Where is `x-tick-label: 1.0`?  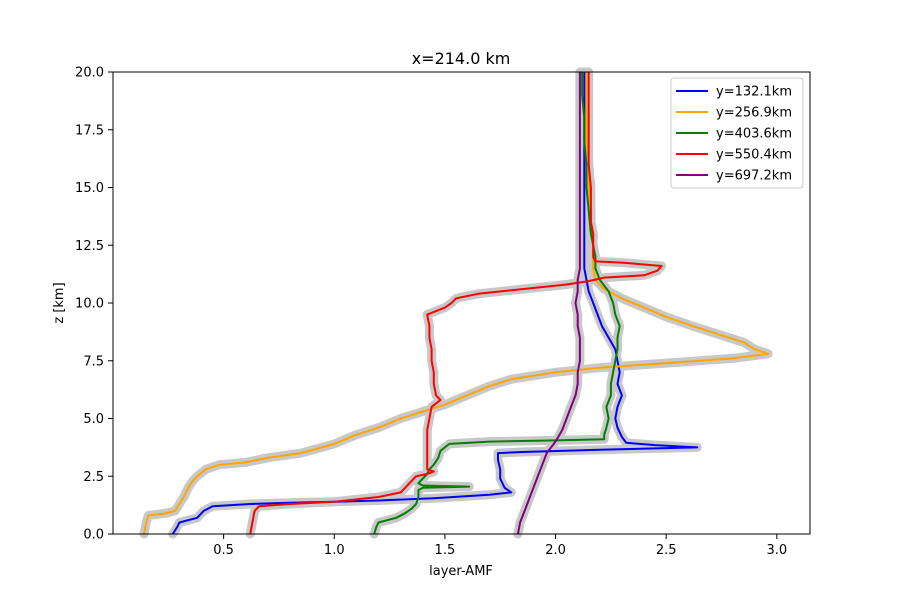
x-tick-label: 1.0 is located at coordinates (334, 550).